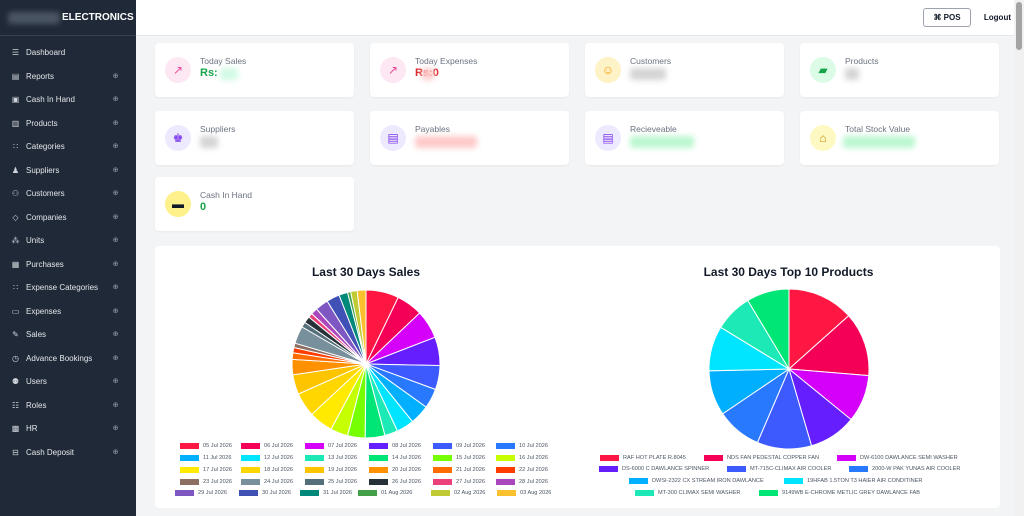 This screenshot has height=516, width=1024. Describe the element at coordinates (178, 70) in the screenshot. I see `trend-up-icon: ↗` at that location.